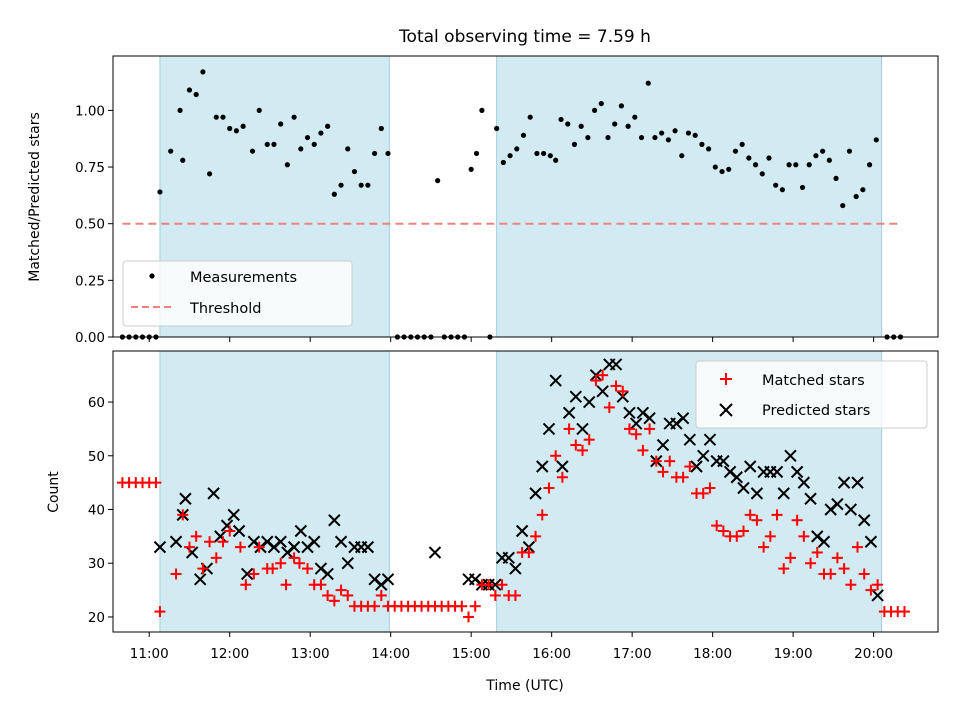  Describe the element at coordinates (243, 278) in the screenshot. I see `legend-measurements-label: Measurements` at that location.